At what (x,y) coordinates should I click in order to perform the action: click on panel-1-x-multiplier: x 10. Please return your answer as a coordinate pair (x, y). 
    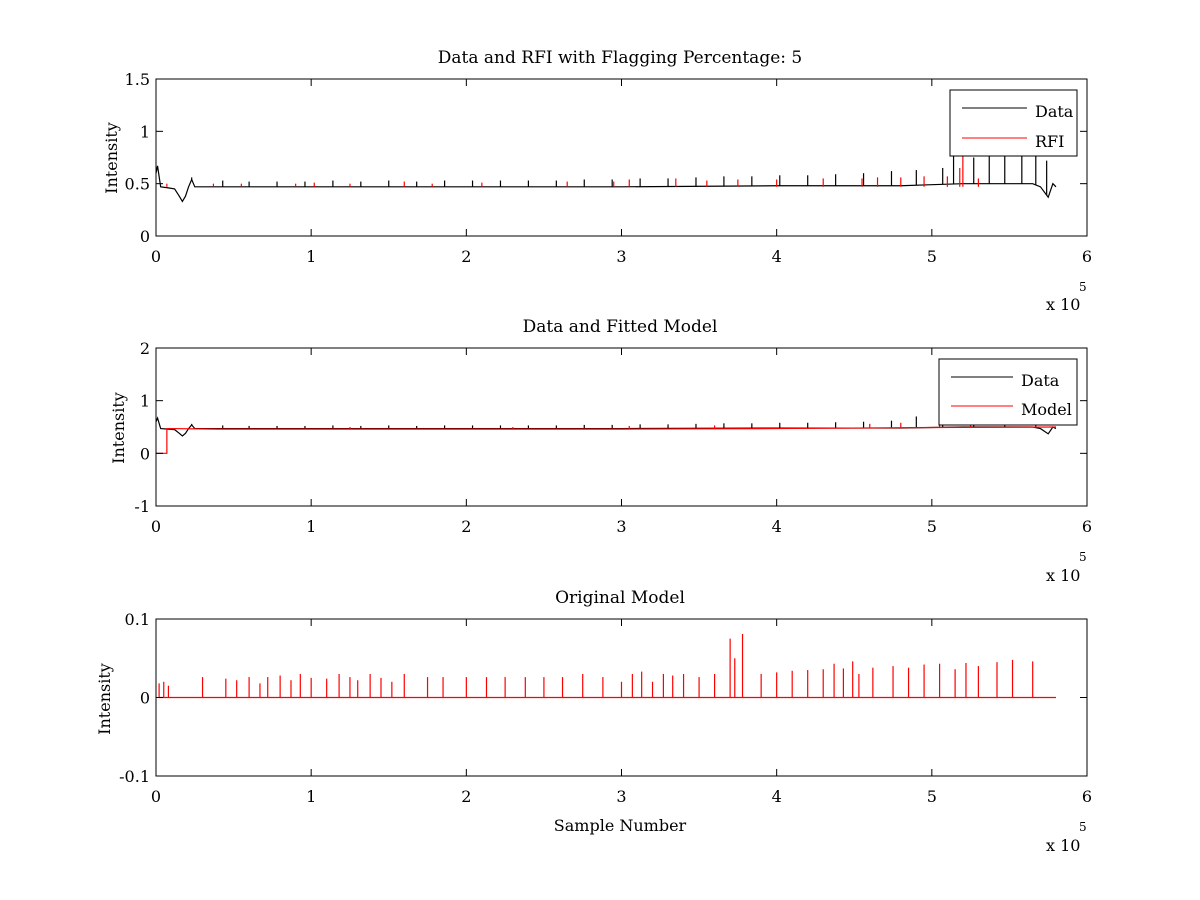
    Looking at the image, I should click on (1063, 304).